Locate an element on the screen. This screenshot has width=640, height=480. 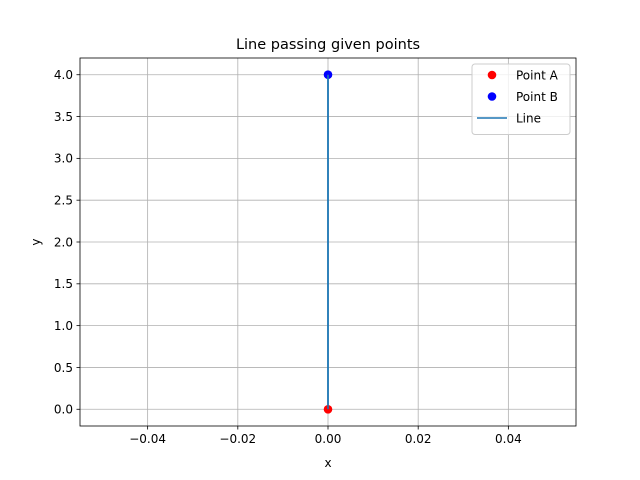
x-axis-label: x is located at coordinates (327, 463).